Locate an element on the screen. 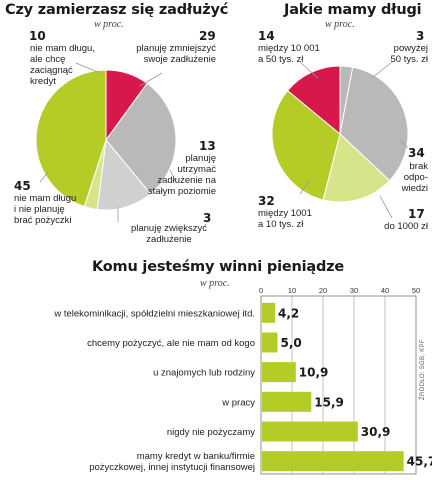 The height and width of the screenshot is (480, 432). x-tick-label: 10 is located at coordinates (292, 290).